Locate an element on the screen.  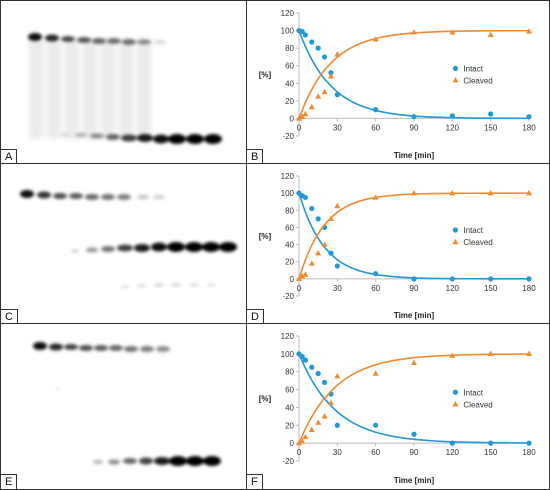
gel-image-a is located at coordinates (125, 88).